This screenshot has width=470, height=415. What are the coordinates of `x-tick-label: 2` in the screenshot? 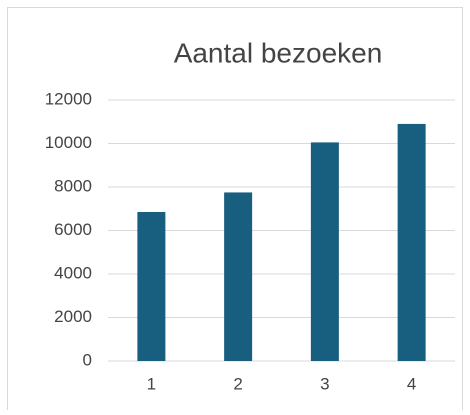 It's located at (237, 383).